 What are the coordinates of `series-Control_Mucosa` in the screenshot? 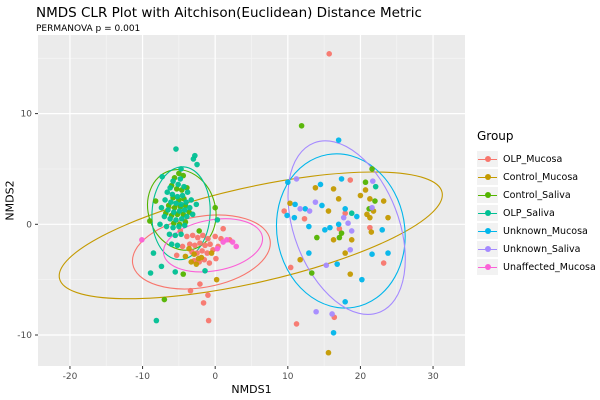 It's located at (286, 270).